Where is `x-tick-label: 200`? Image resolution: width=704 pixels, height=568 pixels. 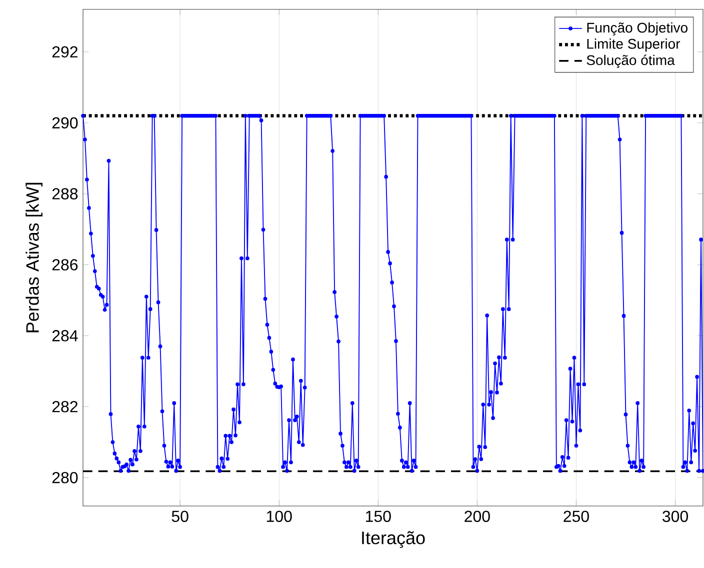
x-tick-label: 200 is located at coordinates (477, 516).